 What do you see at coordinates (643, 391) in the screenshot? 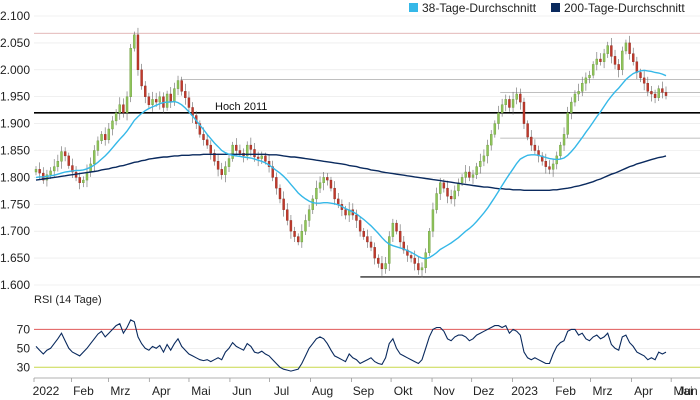
I see `x-tick-label-15: Apr` at bounding box center [643, 391].